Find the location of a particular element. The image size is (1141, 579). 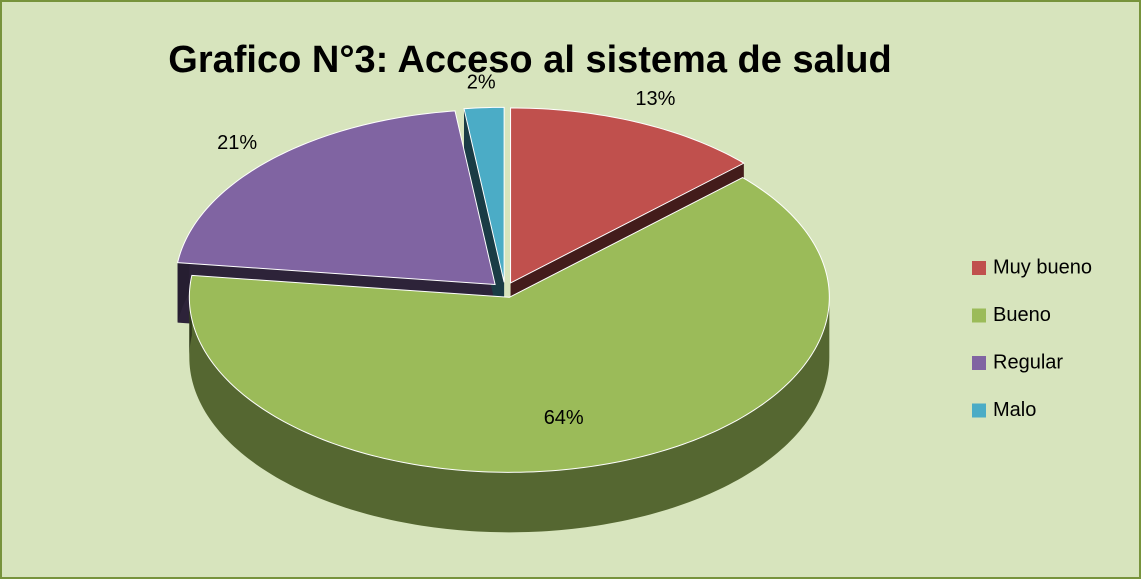

chart-title: Grafico N°3: Acceso al sistema de salud is located at coordinates (529, 60).